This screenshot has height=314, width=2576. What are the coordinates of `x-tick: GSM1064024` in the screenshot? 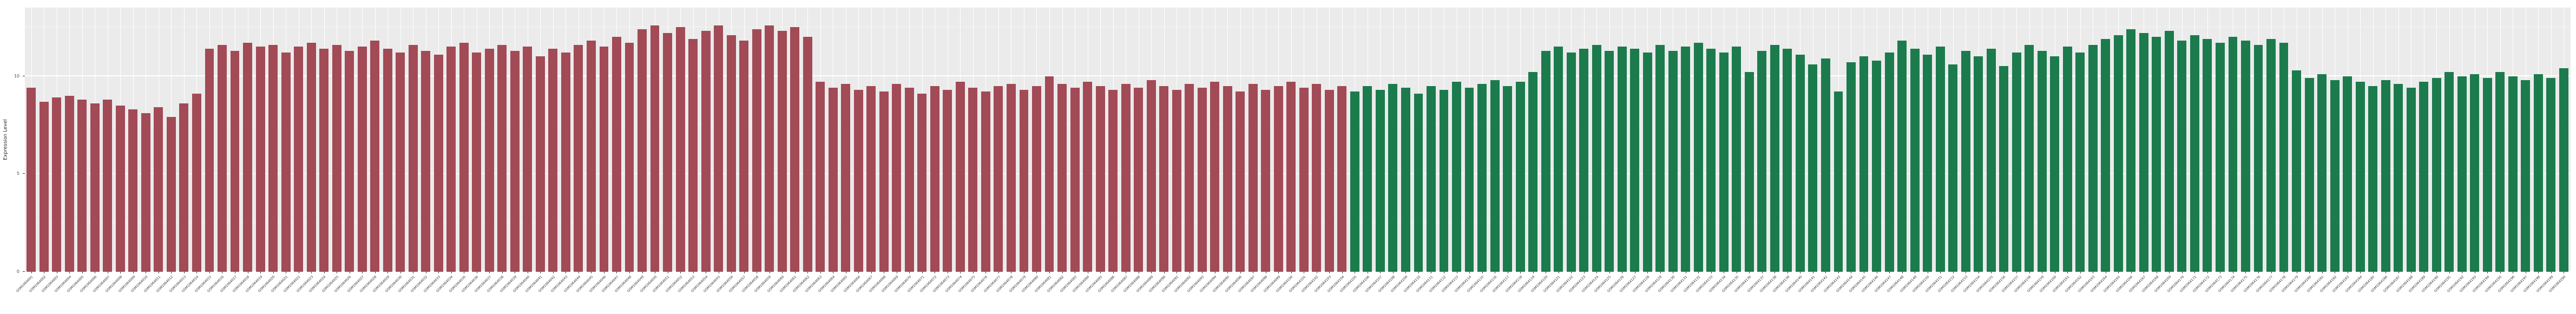 It's located at (319, 292).